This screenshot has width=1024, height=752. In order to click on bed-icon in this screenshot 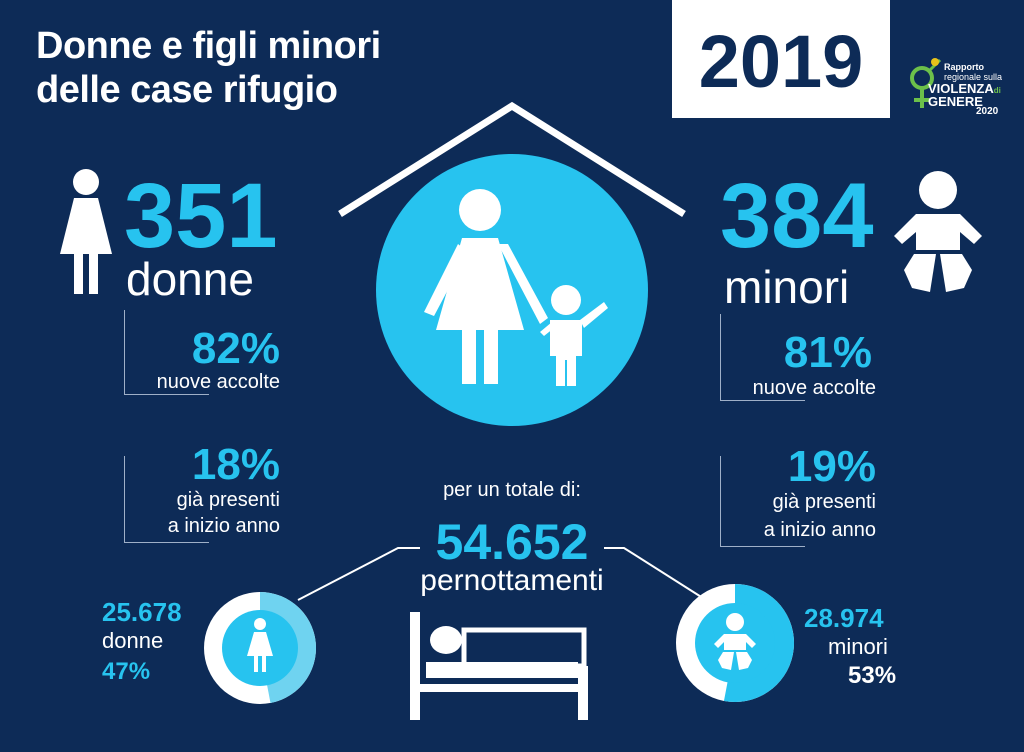, I will do `click(499, 666)`.